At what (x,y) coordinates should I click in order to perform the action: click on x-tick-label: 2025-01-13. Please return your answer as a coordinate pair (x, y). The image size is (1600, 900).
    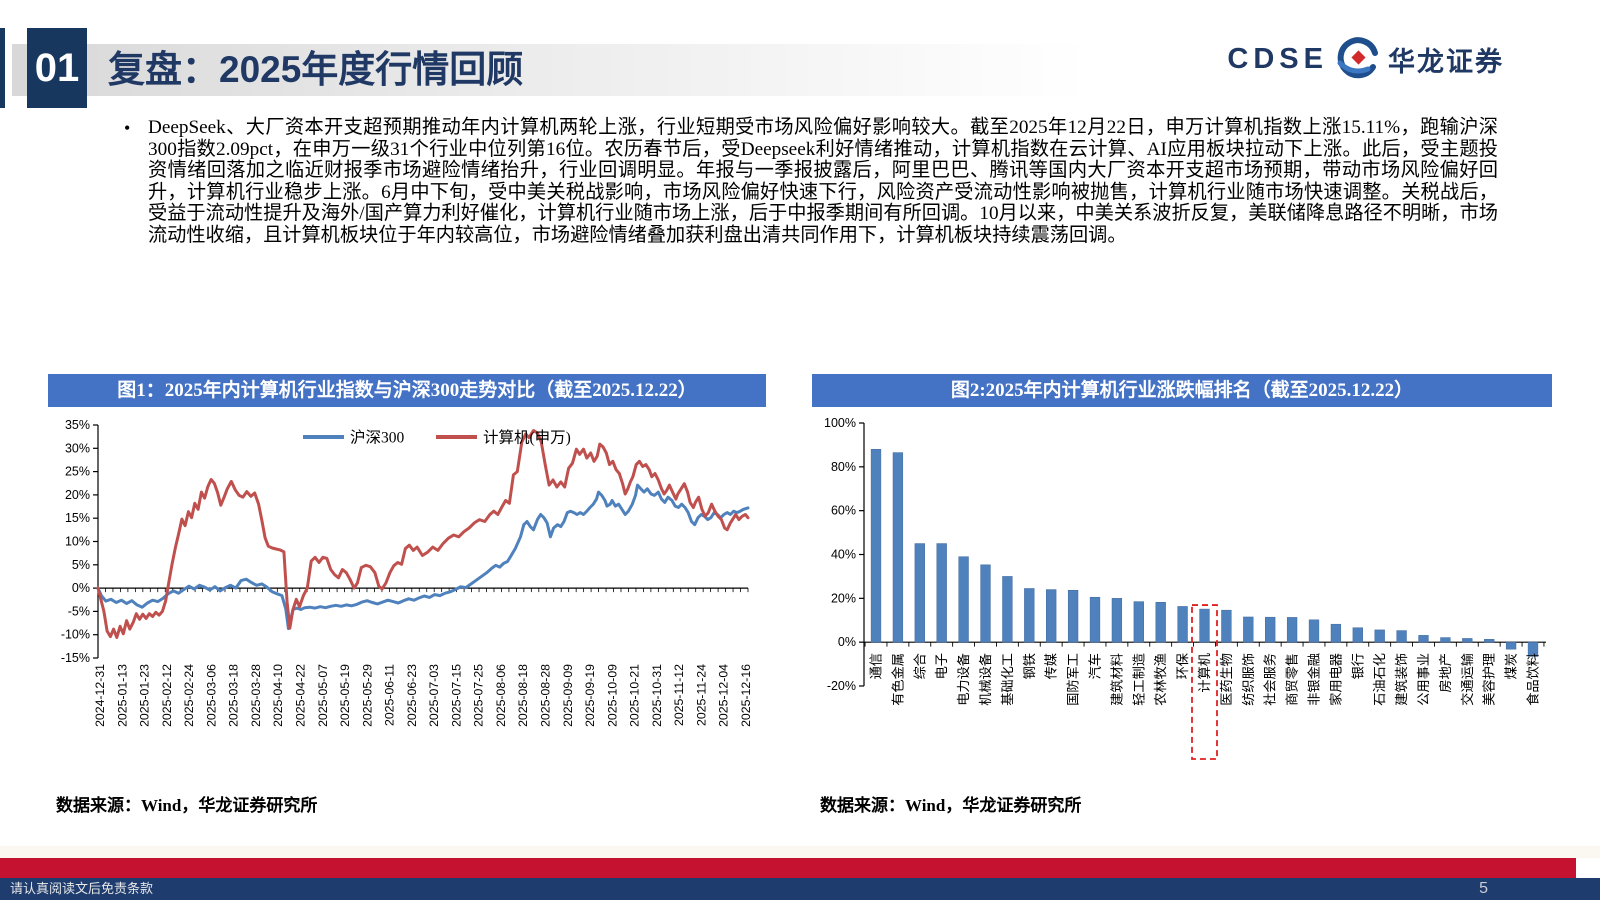
    Looking at the image, I should click on (122, 695).